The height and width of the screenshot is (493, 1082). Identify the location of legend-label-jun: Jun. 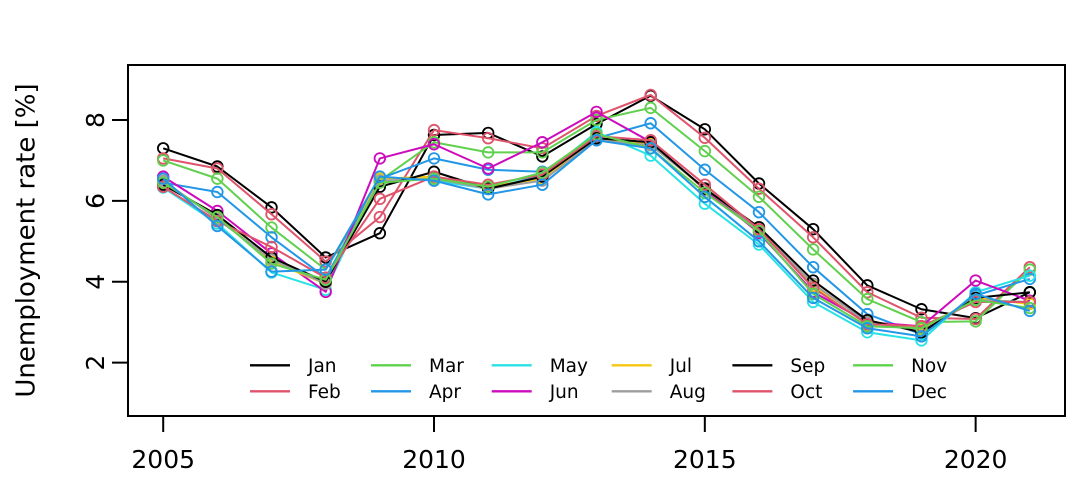
(564, 392).